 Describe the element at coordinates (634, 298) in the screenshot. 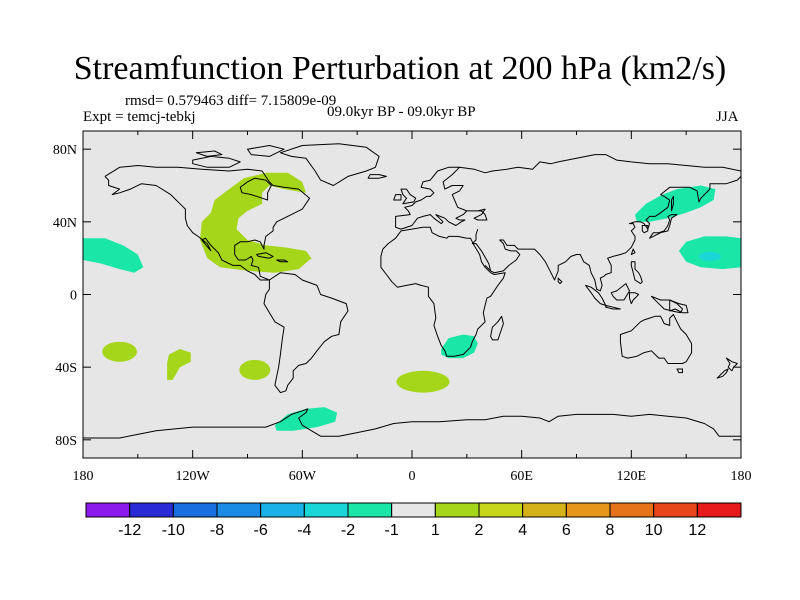

I see `coast-indonesia` at that location.